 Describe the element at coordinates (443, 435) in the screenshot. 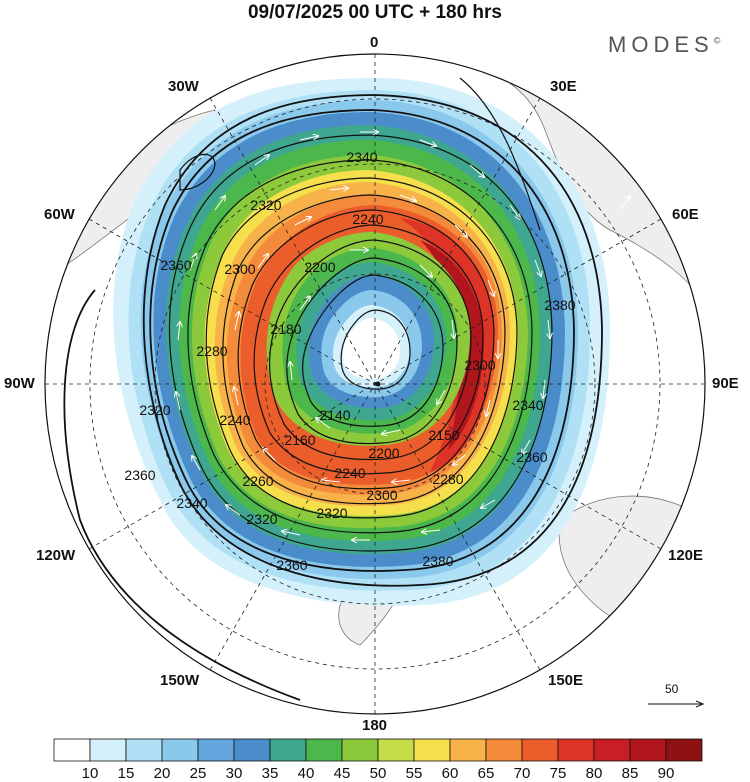

I see `contour-label: 2150` at that location.